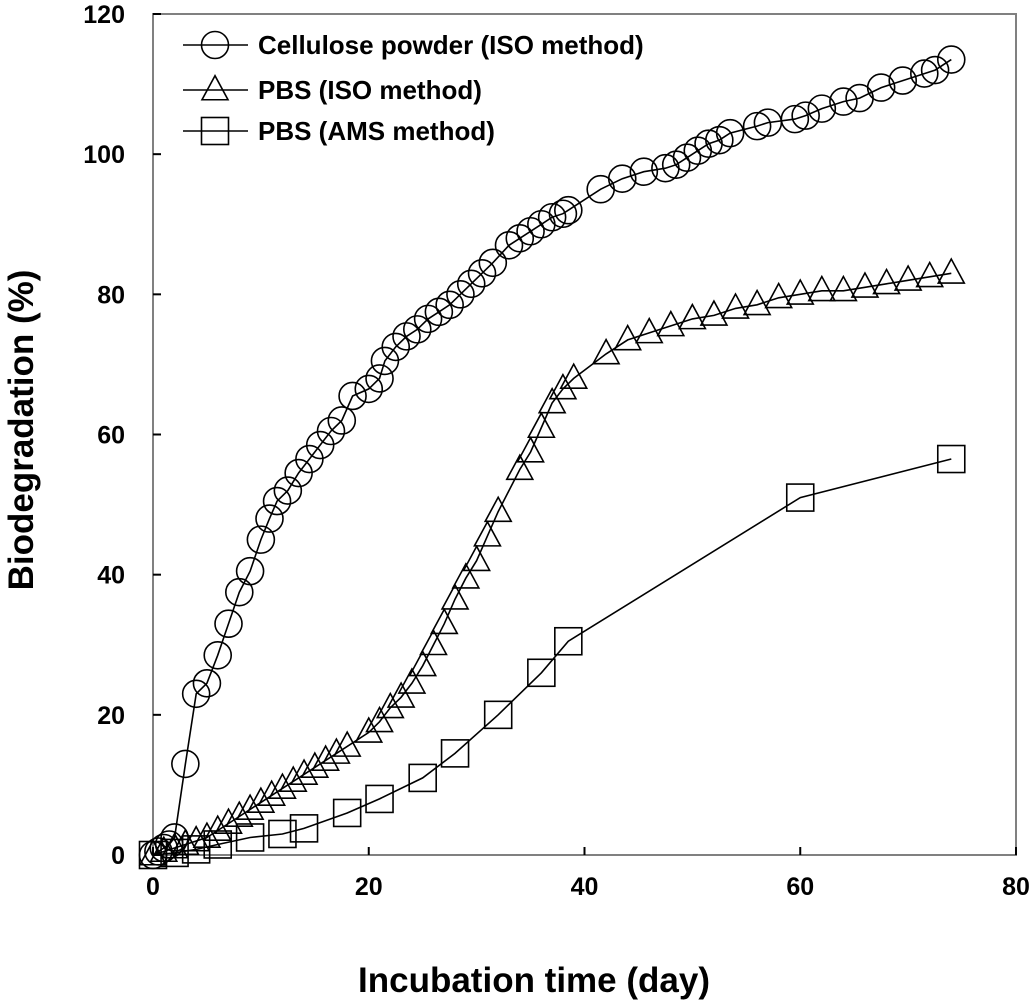 The image size is (1032, 1000). I want to click on y-tick-label: 100, so click(104, 155).